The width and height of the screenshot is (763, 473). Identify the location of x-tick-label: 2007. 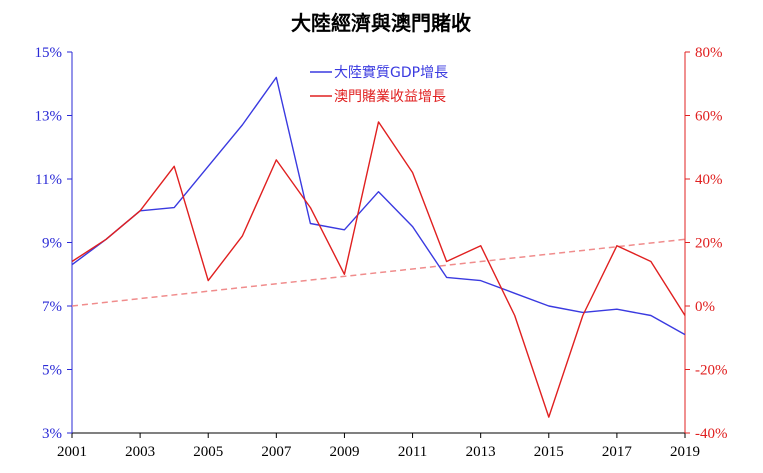
(276, 452).